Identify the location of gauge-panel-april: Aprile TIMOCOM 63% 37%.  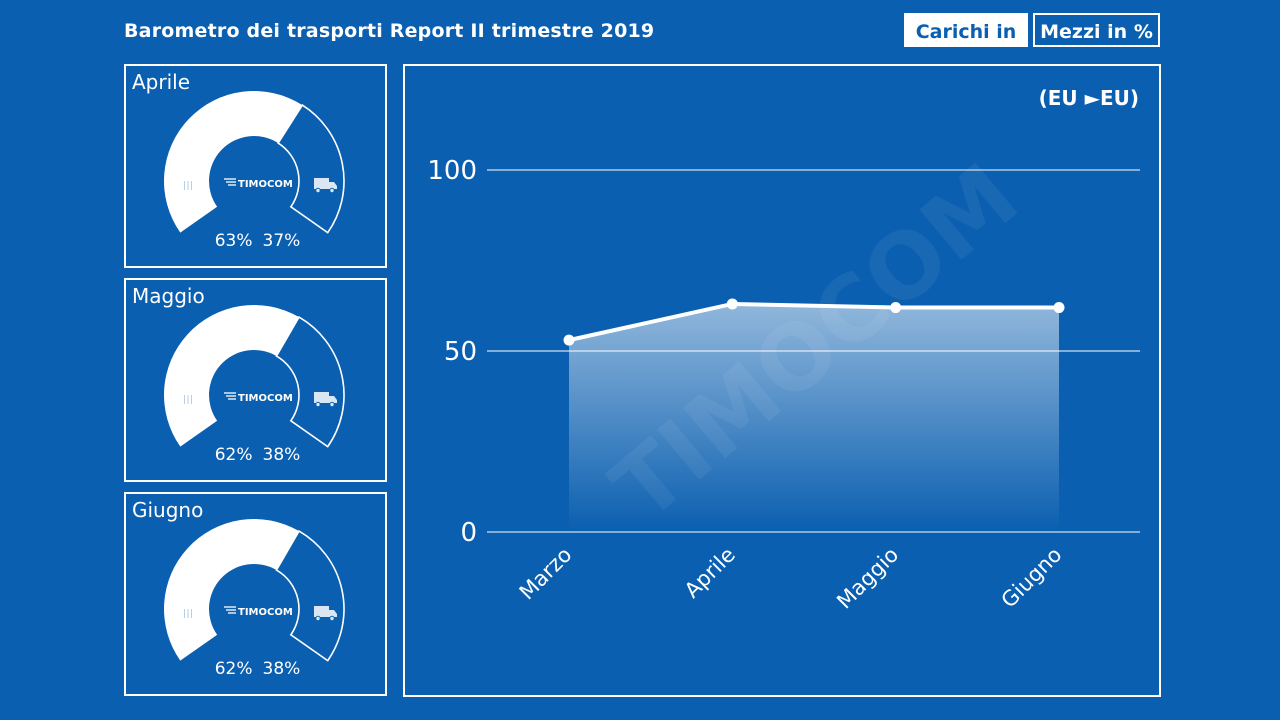
(255, 166).